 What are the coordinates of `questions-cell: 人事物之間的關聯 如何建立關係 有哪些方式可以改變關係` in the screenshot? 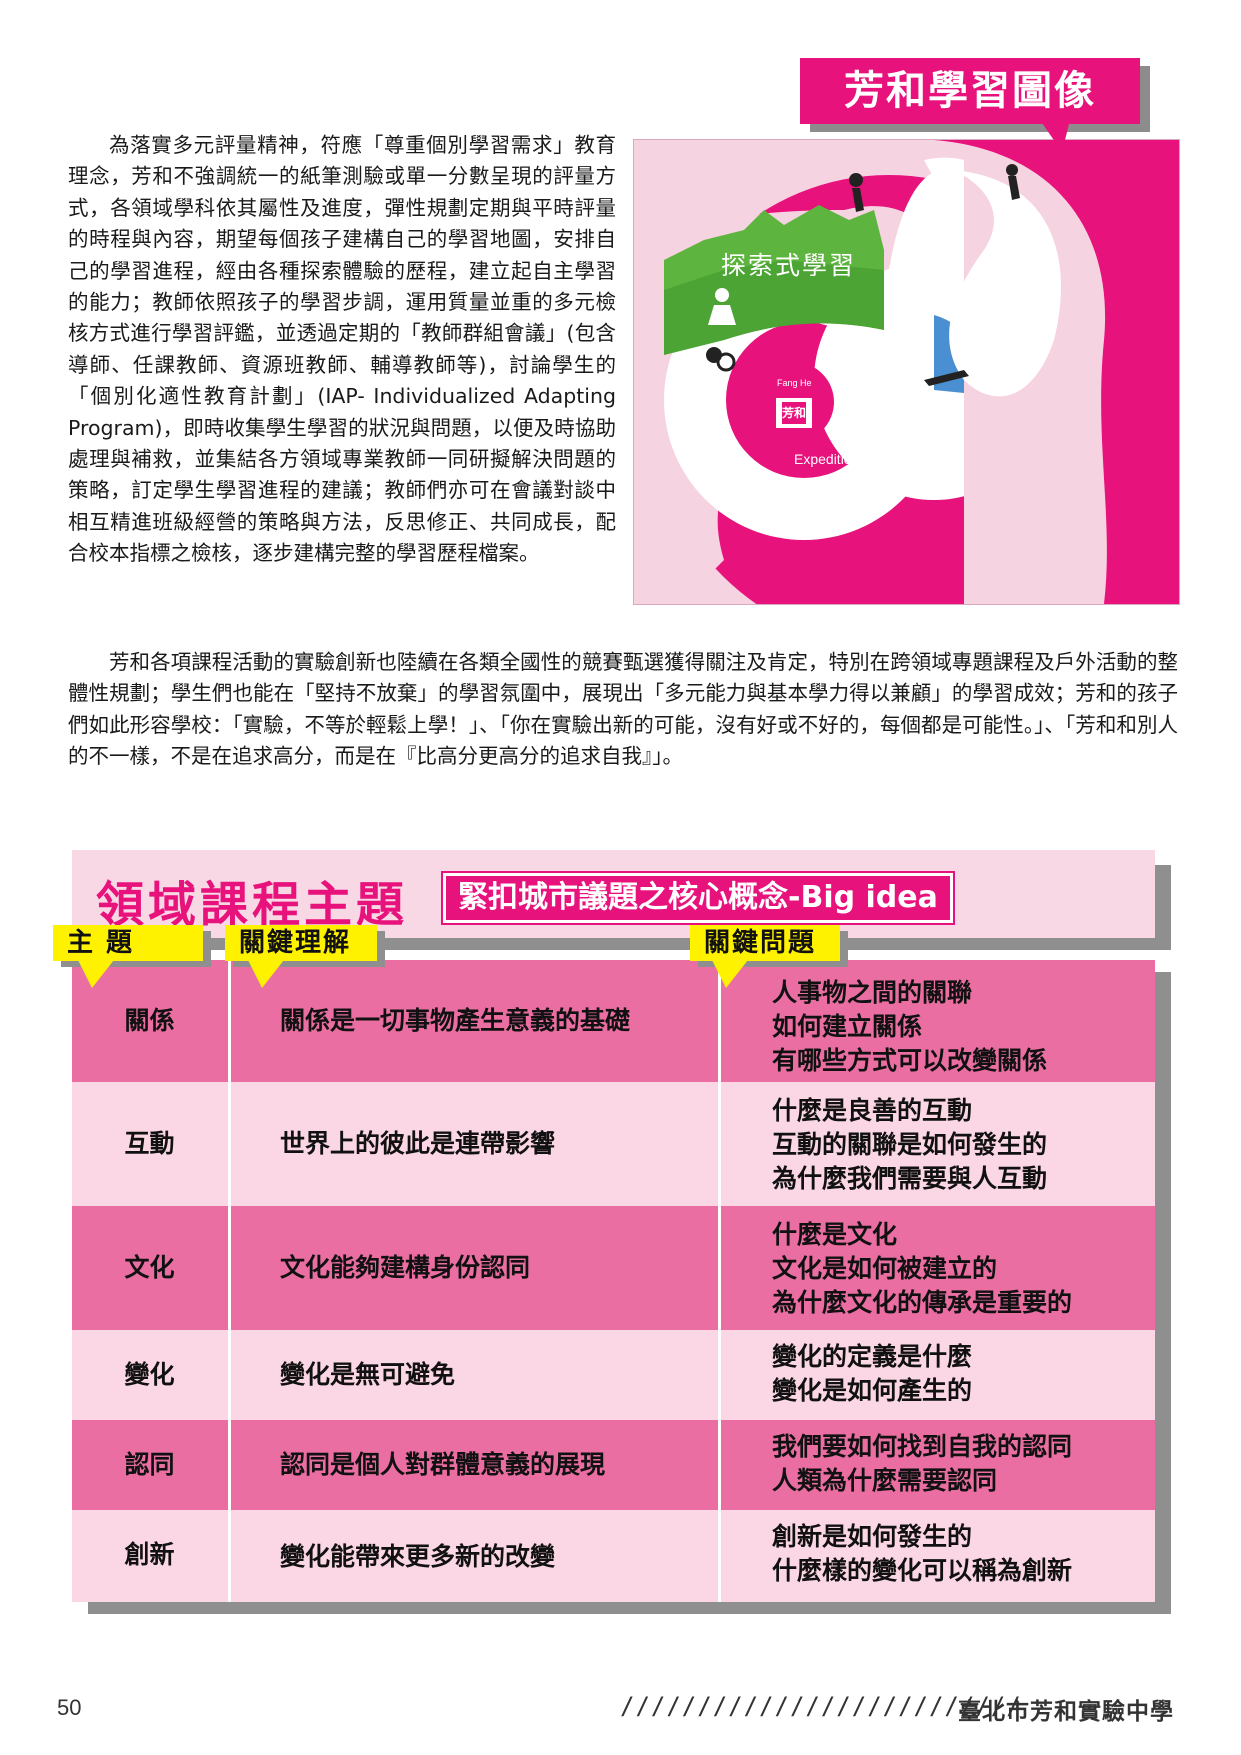 It's located at (962, 1027).